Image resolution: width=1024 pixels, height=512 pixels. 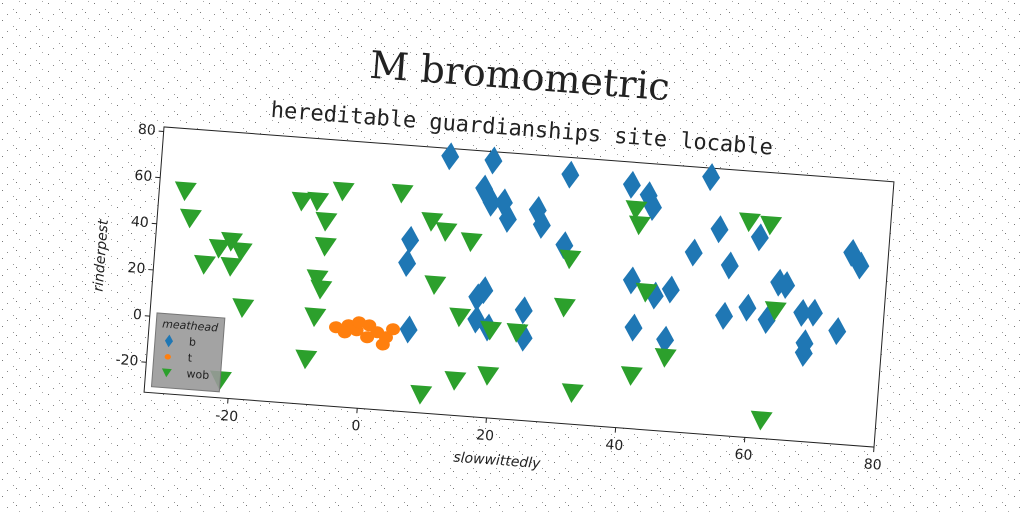 What do you see at coordinates (136, 268) in the screenshot?
I see `y-tick-label: 20` at bounding box center [136, 268].